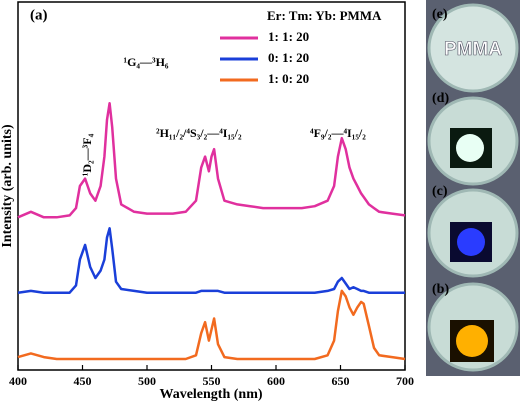  Describe the element at coordinates (440, 14) in the screenshot. I see `photo-label: (e)` at that location.